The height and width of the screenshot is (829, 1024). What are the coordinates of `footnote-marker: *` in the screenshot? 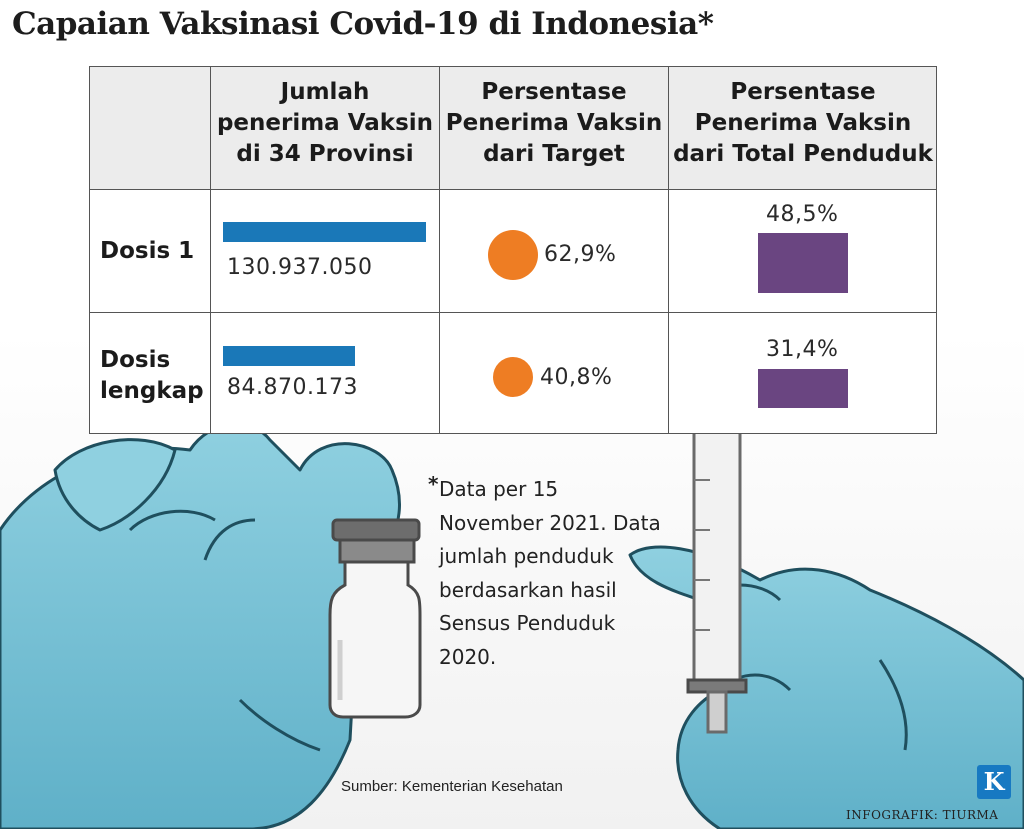 It's located at (433, 484).